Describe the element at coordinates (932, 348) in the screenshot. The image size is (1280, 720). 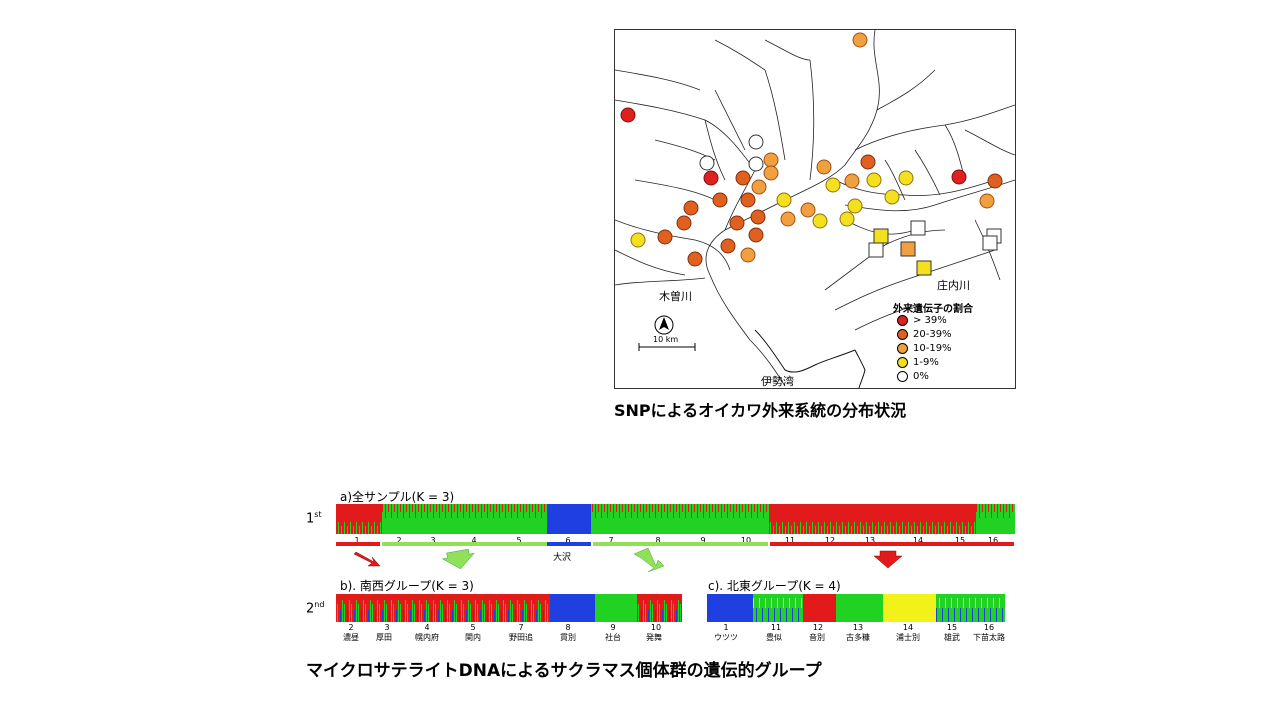
I see `legend-label: 10-19%` at that location.